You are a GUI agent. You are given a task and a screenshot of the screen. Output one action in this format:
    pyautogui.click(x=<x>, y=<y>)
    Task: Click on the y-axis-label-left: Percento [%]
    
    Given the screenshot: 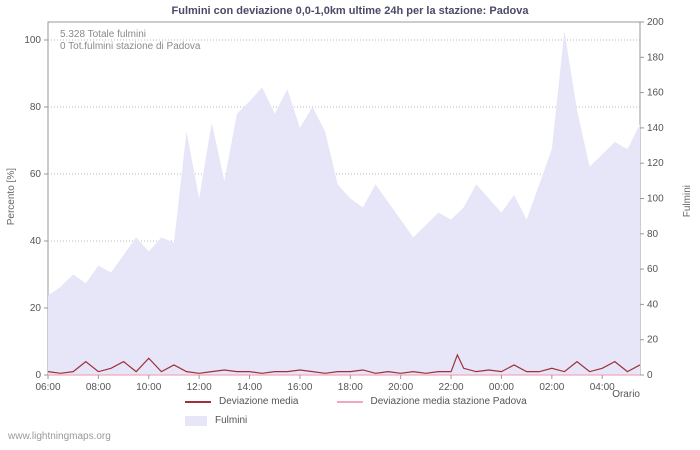 What is the action you would take?
    pyautogui.click(x=11, y=197)
    